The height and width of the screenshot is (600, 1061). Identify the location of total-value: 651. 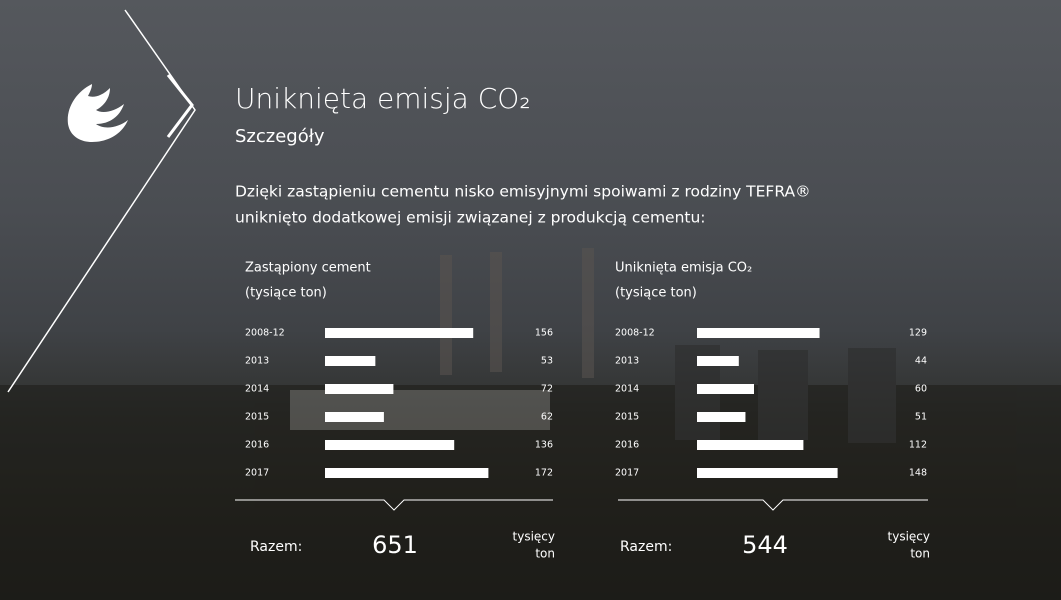
(395, 545).